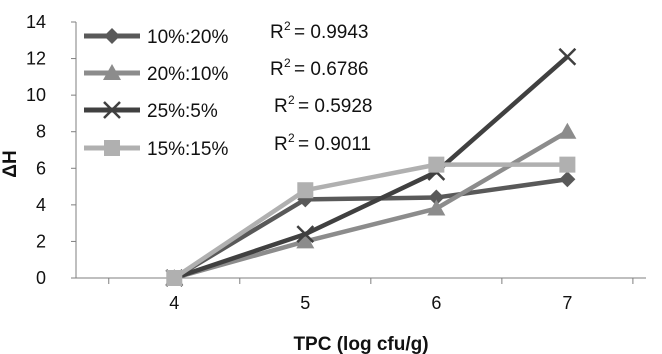 The width and height of the screenshot is (662, 354). What do you see at coordinates (567, 303) in the screenshot?
I see `x-tick-label: 7` at bounding box center [567, 303].